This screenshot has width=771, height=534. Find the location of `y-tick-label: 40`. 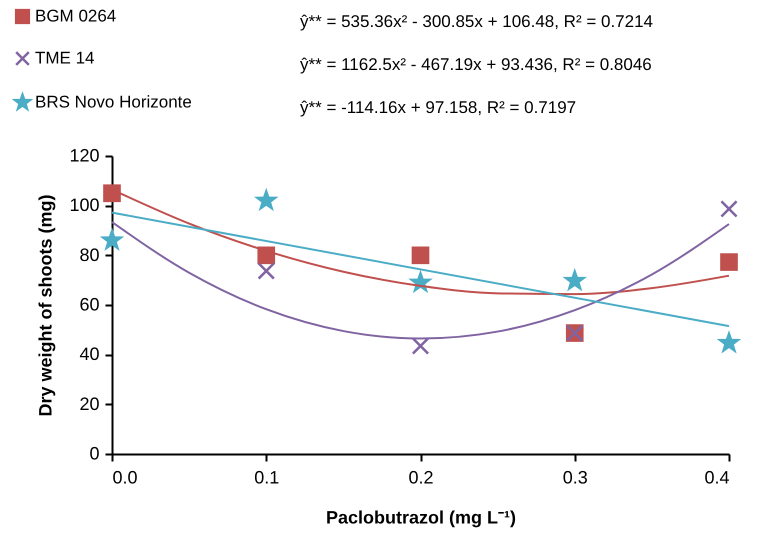

y-tick-label: 40 is located at coordinates (89, 354).